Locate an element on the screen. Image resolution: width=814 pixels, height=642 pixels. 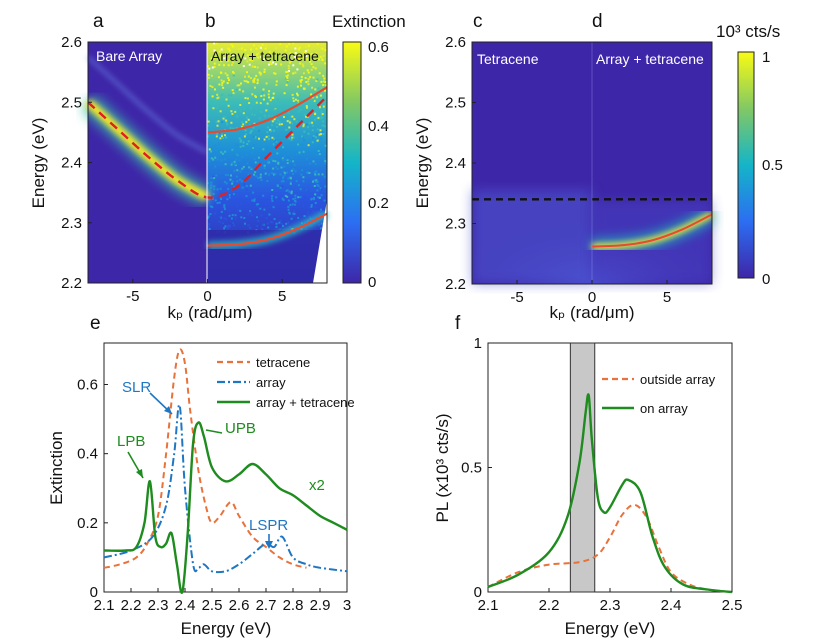
colorbar-counts: 10³ cts/s 1 0.5 0 is located at coordinates (749, 155).